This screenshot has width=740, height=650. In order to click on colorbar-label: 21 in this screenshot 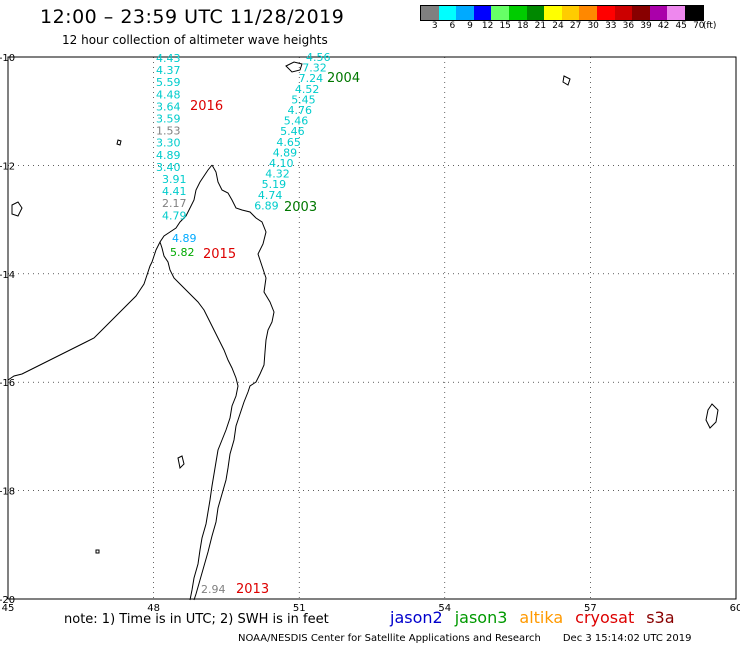, I will do `click(540, 26)`.